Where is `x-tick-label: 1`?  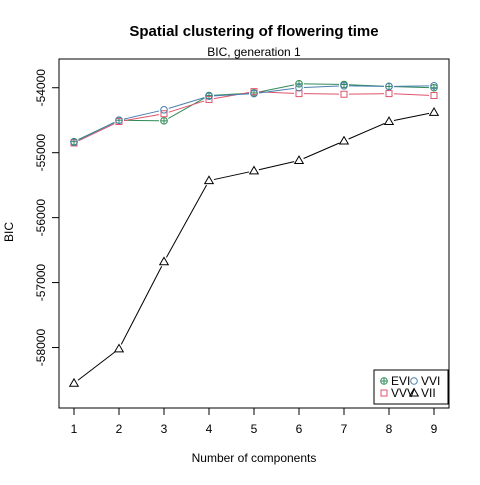 x-tick-label: 1 is located at coordinates (74, 429).